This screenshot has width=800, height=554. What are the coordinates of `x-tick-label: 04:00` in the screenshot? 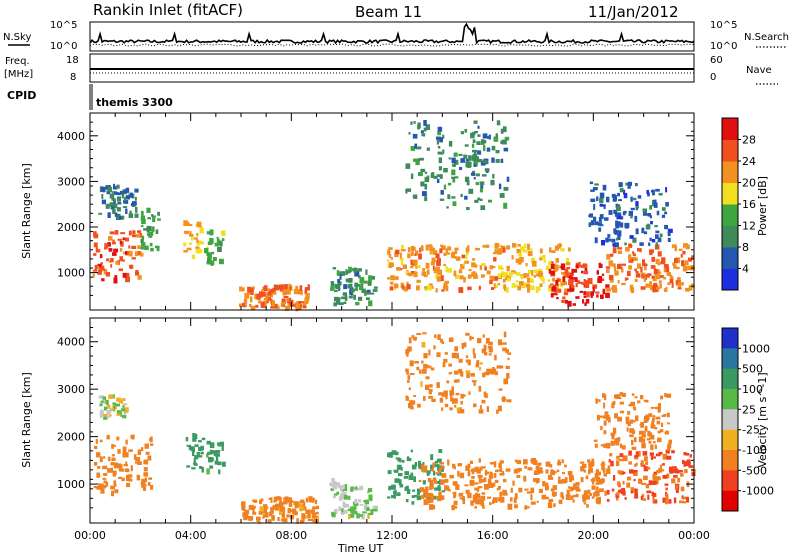 It's located at (191, 535).